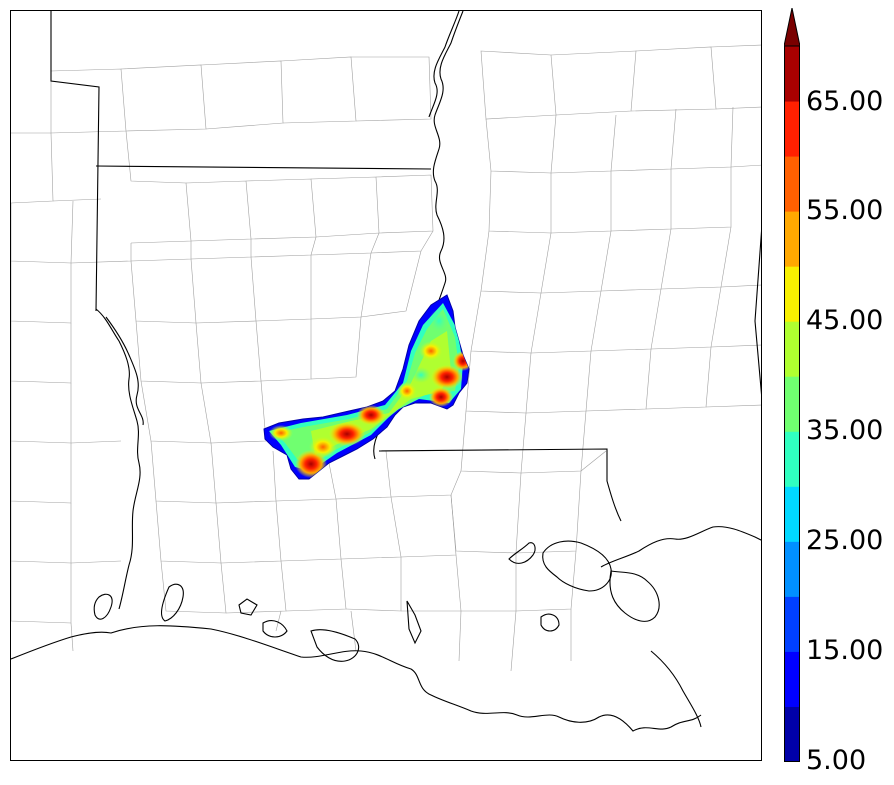 The height and width of the screenshot is (785, 894). What do you see at coordinates (845, 320) in the screenshot?
I see `colorbar-label-45: 45.00` at bounding box center [845, 320].